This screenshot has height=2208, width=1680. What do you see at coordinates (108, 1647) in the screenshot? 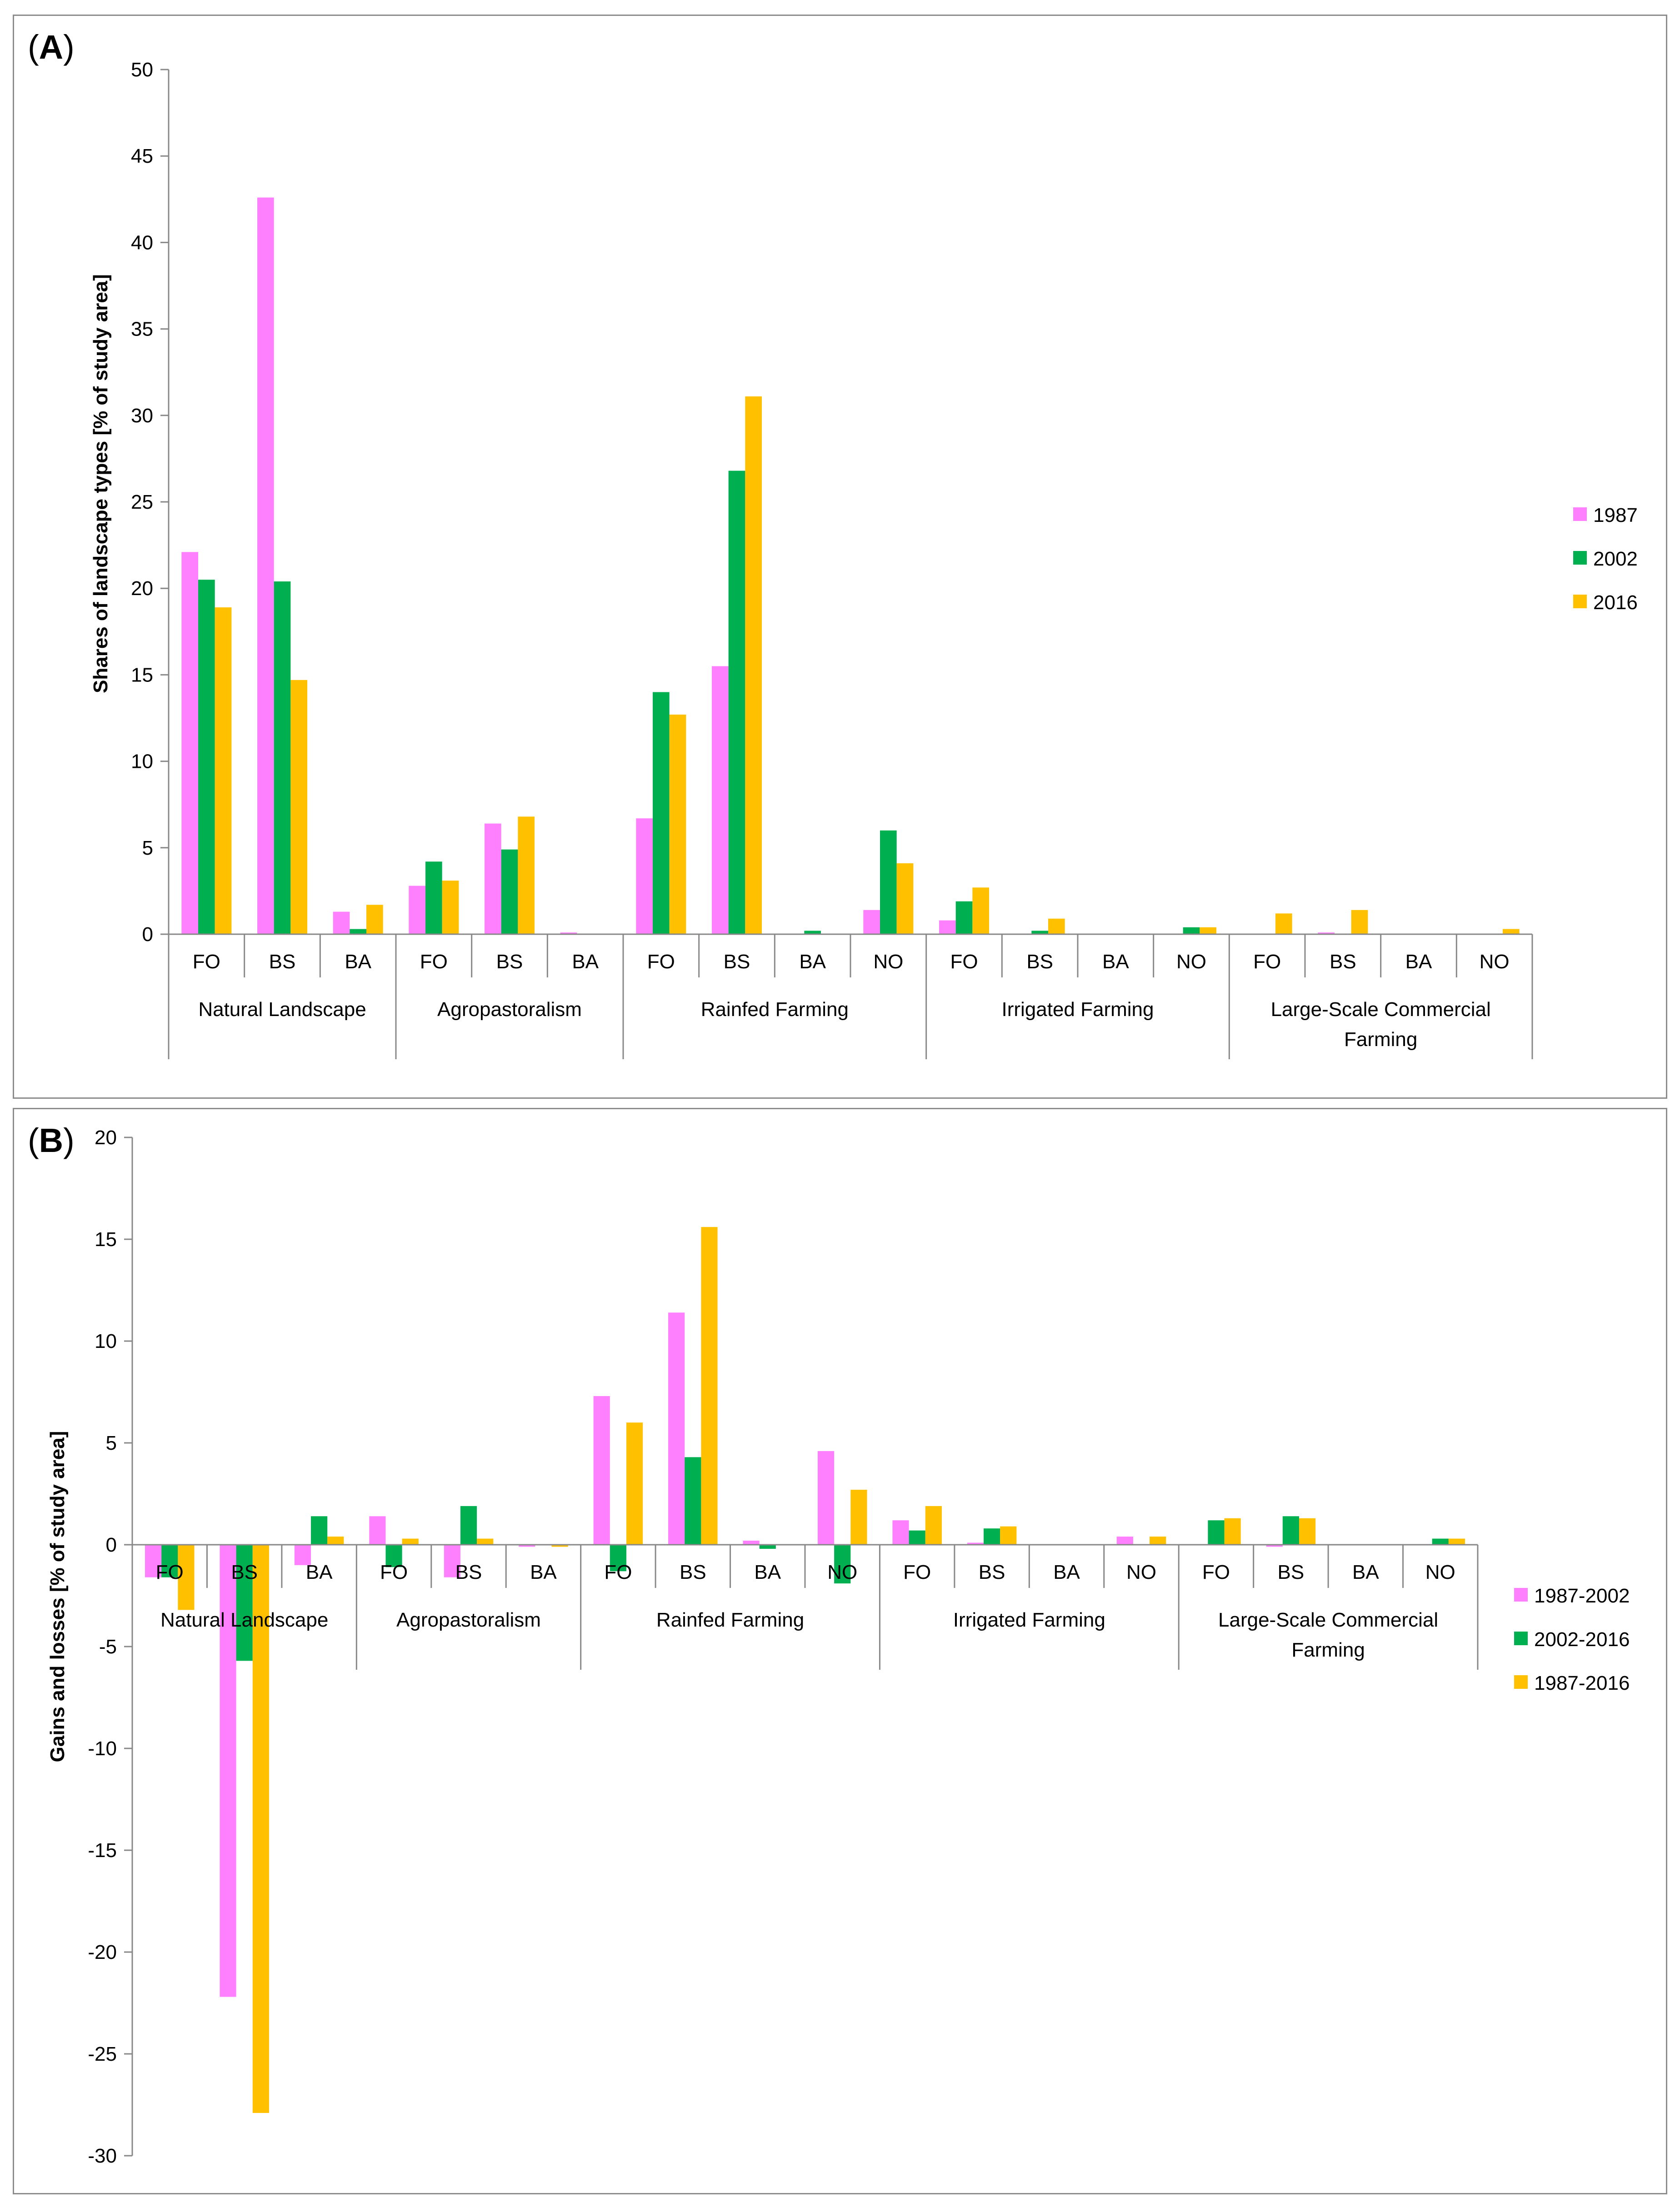
I see `chart-b-y-tick-label: -5` at bounding box center [108, 1647].